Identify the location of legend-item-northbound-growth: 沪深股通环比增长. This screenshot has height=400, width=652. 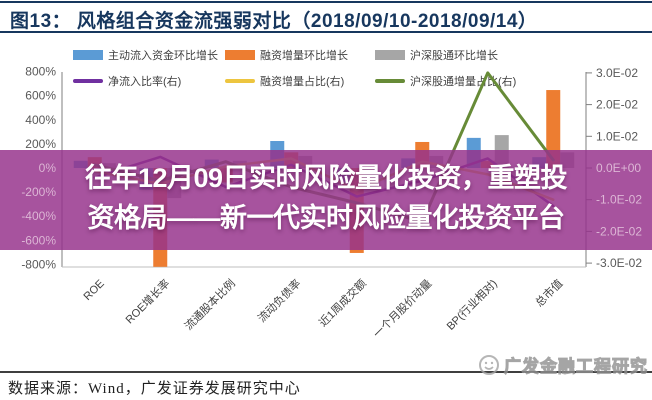
(436, 55).